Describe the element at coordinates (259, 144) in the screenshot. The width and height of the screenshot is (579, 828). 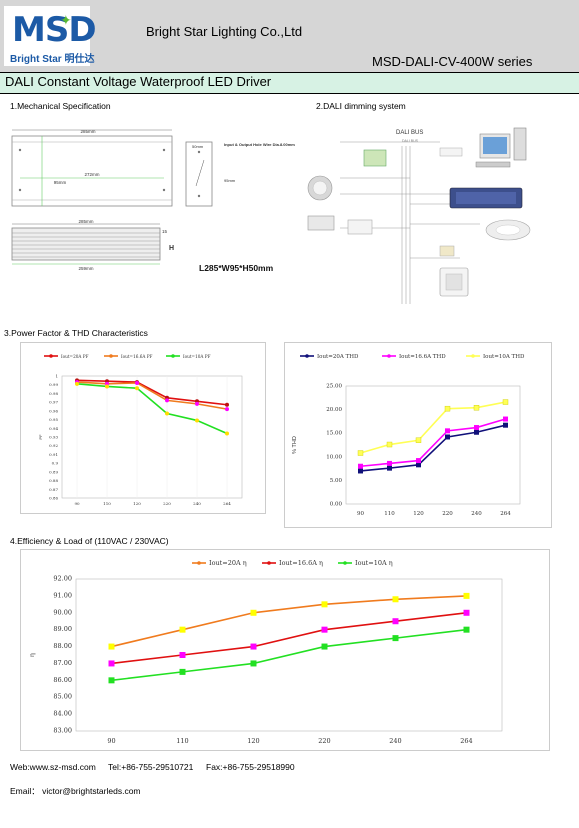
I see `hole-note: Input & Output Hole Wire Dia.8.00mm` at that location.